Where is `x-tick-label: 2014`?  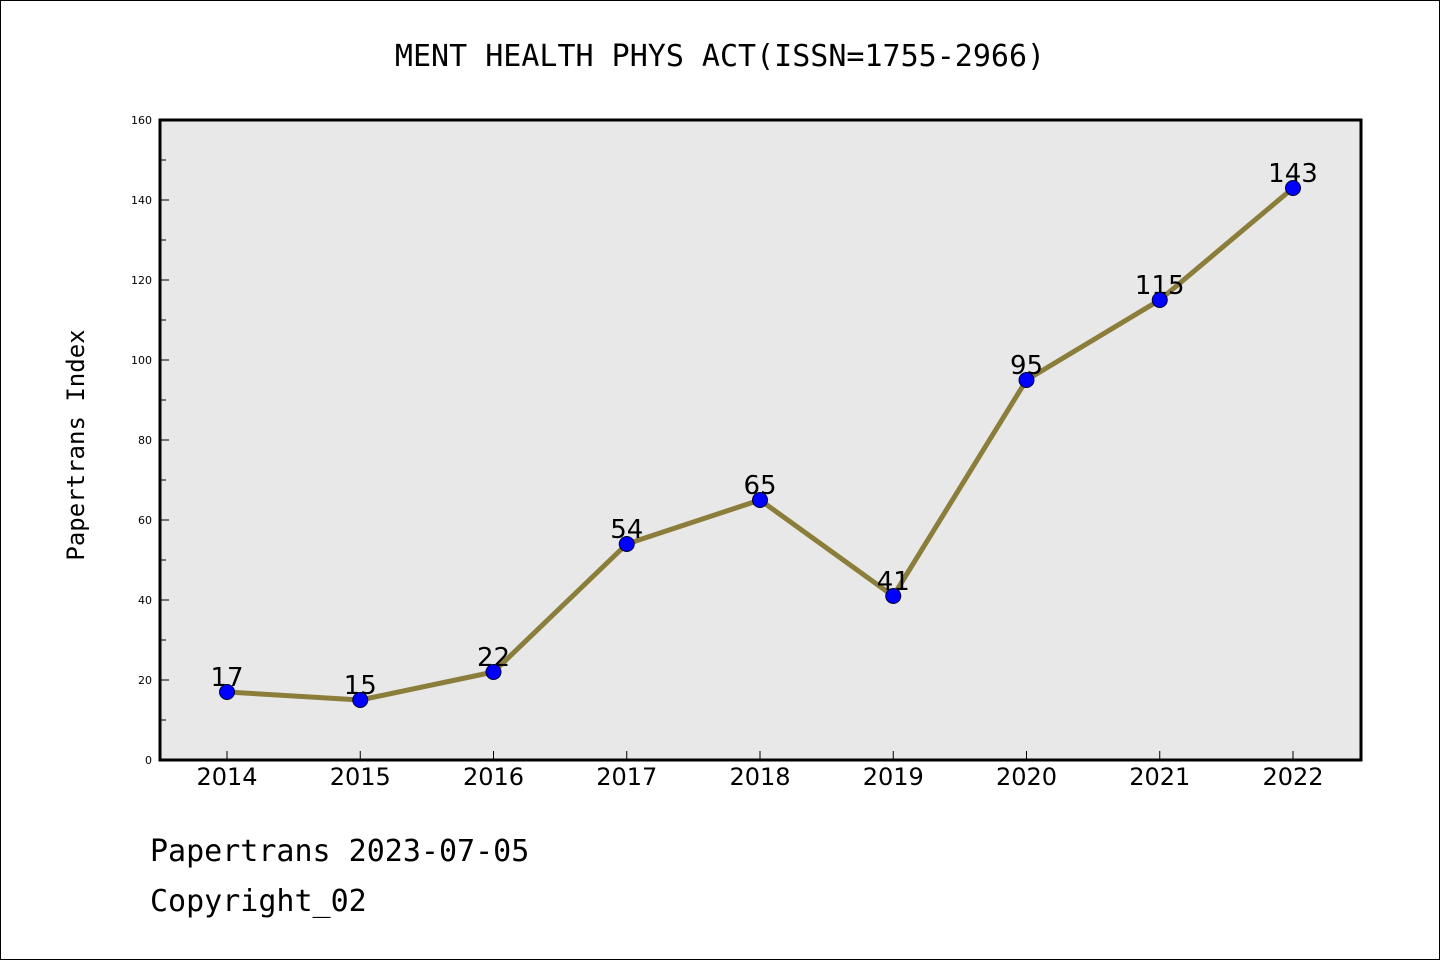 x-tick-label: 2014 is located at coordinates (226, 777).